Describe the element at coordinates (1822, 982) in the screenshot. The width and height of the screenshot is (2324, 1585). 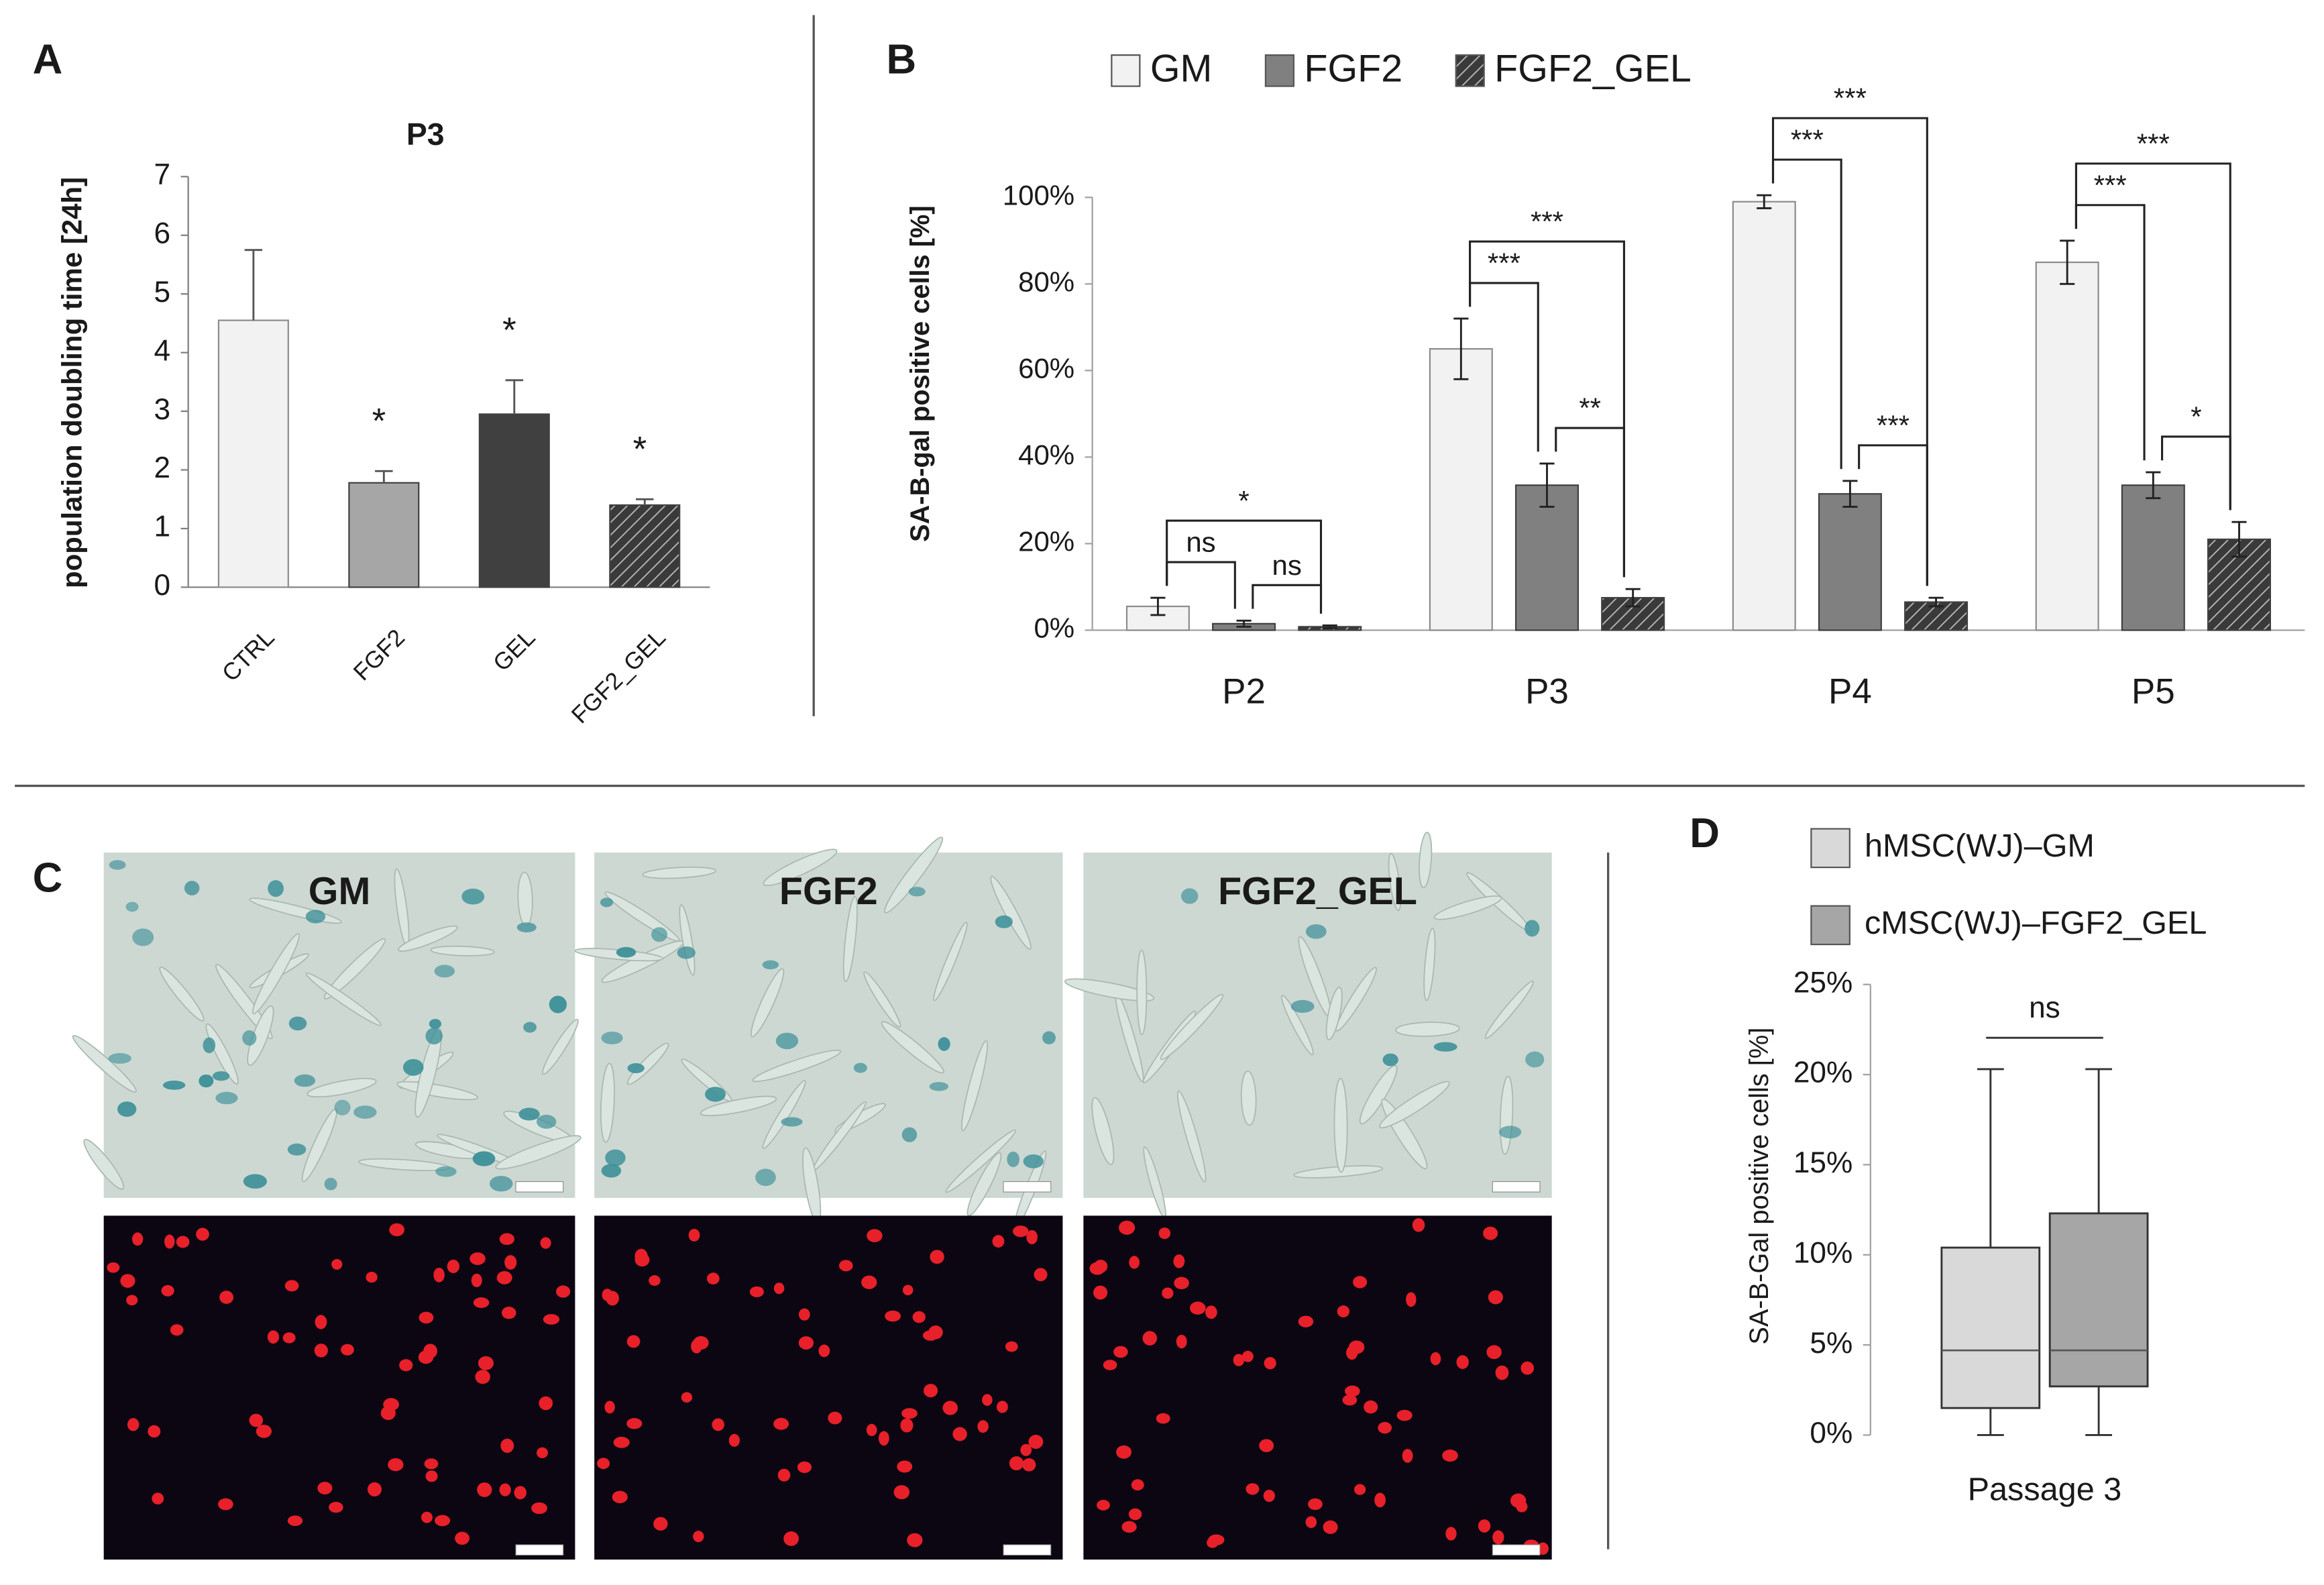
I see `y-tick-label: 25%` at that location.